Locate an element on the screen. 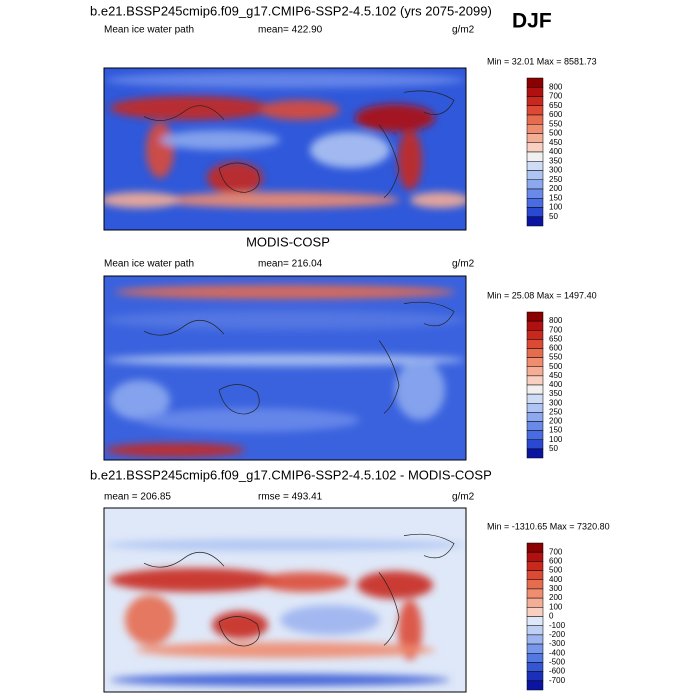 The image size is (700, 700). panel-title: MODIS-COSP is located at coordinates (288, 241).